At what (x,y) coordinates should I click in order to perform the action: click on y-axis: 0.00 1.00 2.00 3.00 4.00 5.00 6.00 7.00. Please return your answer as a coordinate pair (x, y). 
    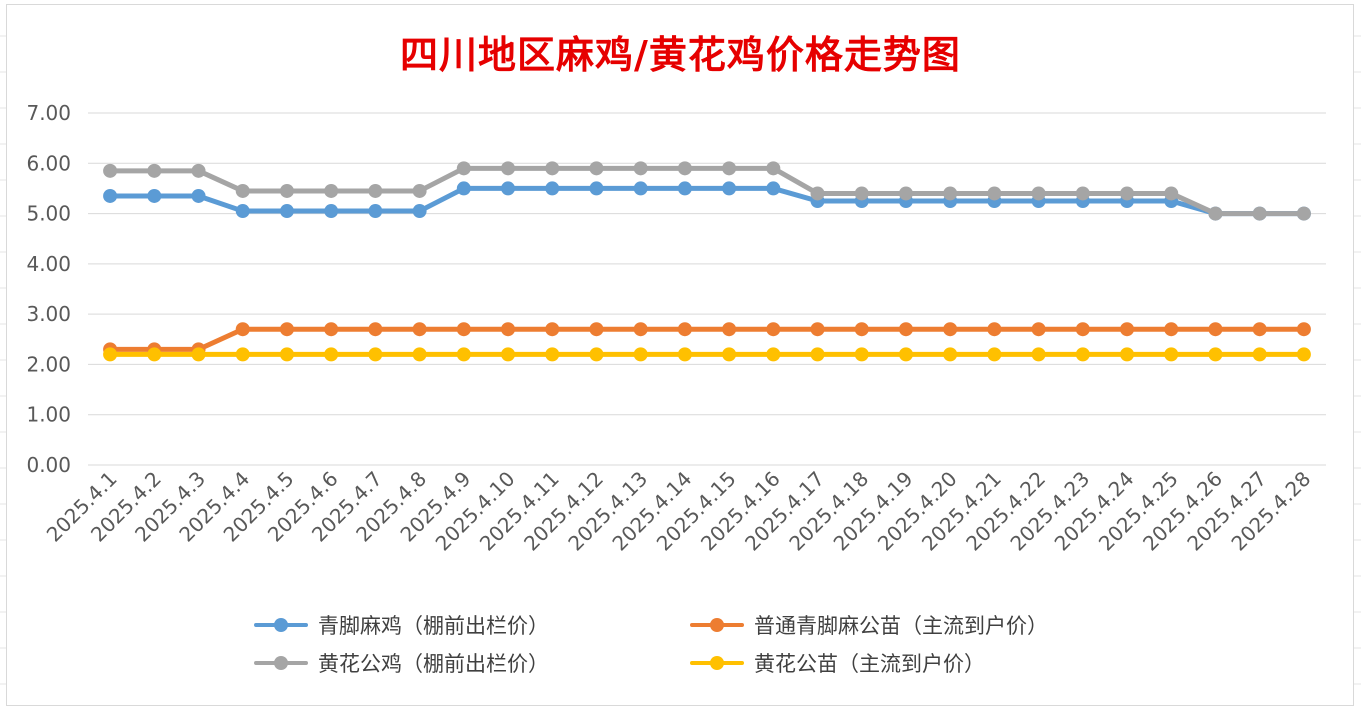
    Looking at the image, I should click on (48, 289).